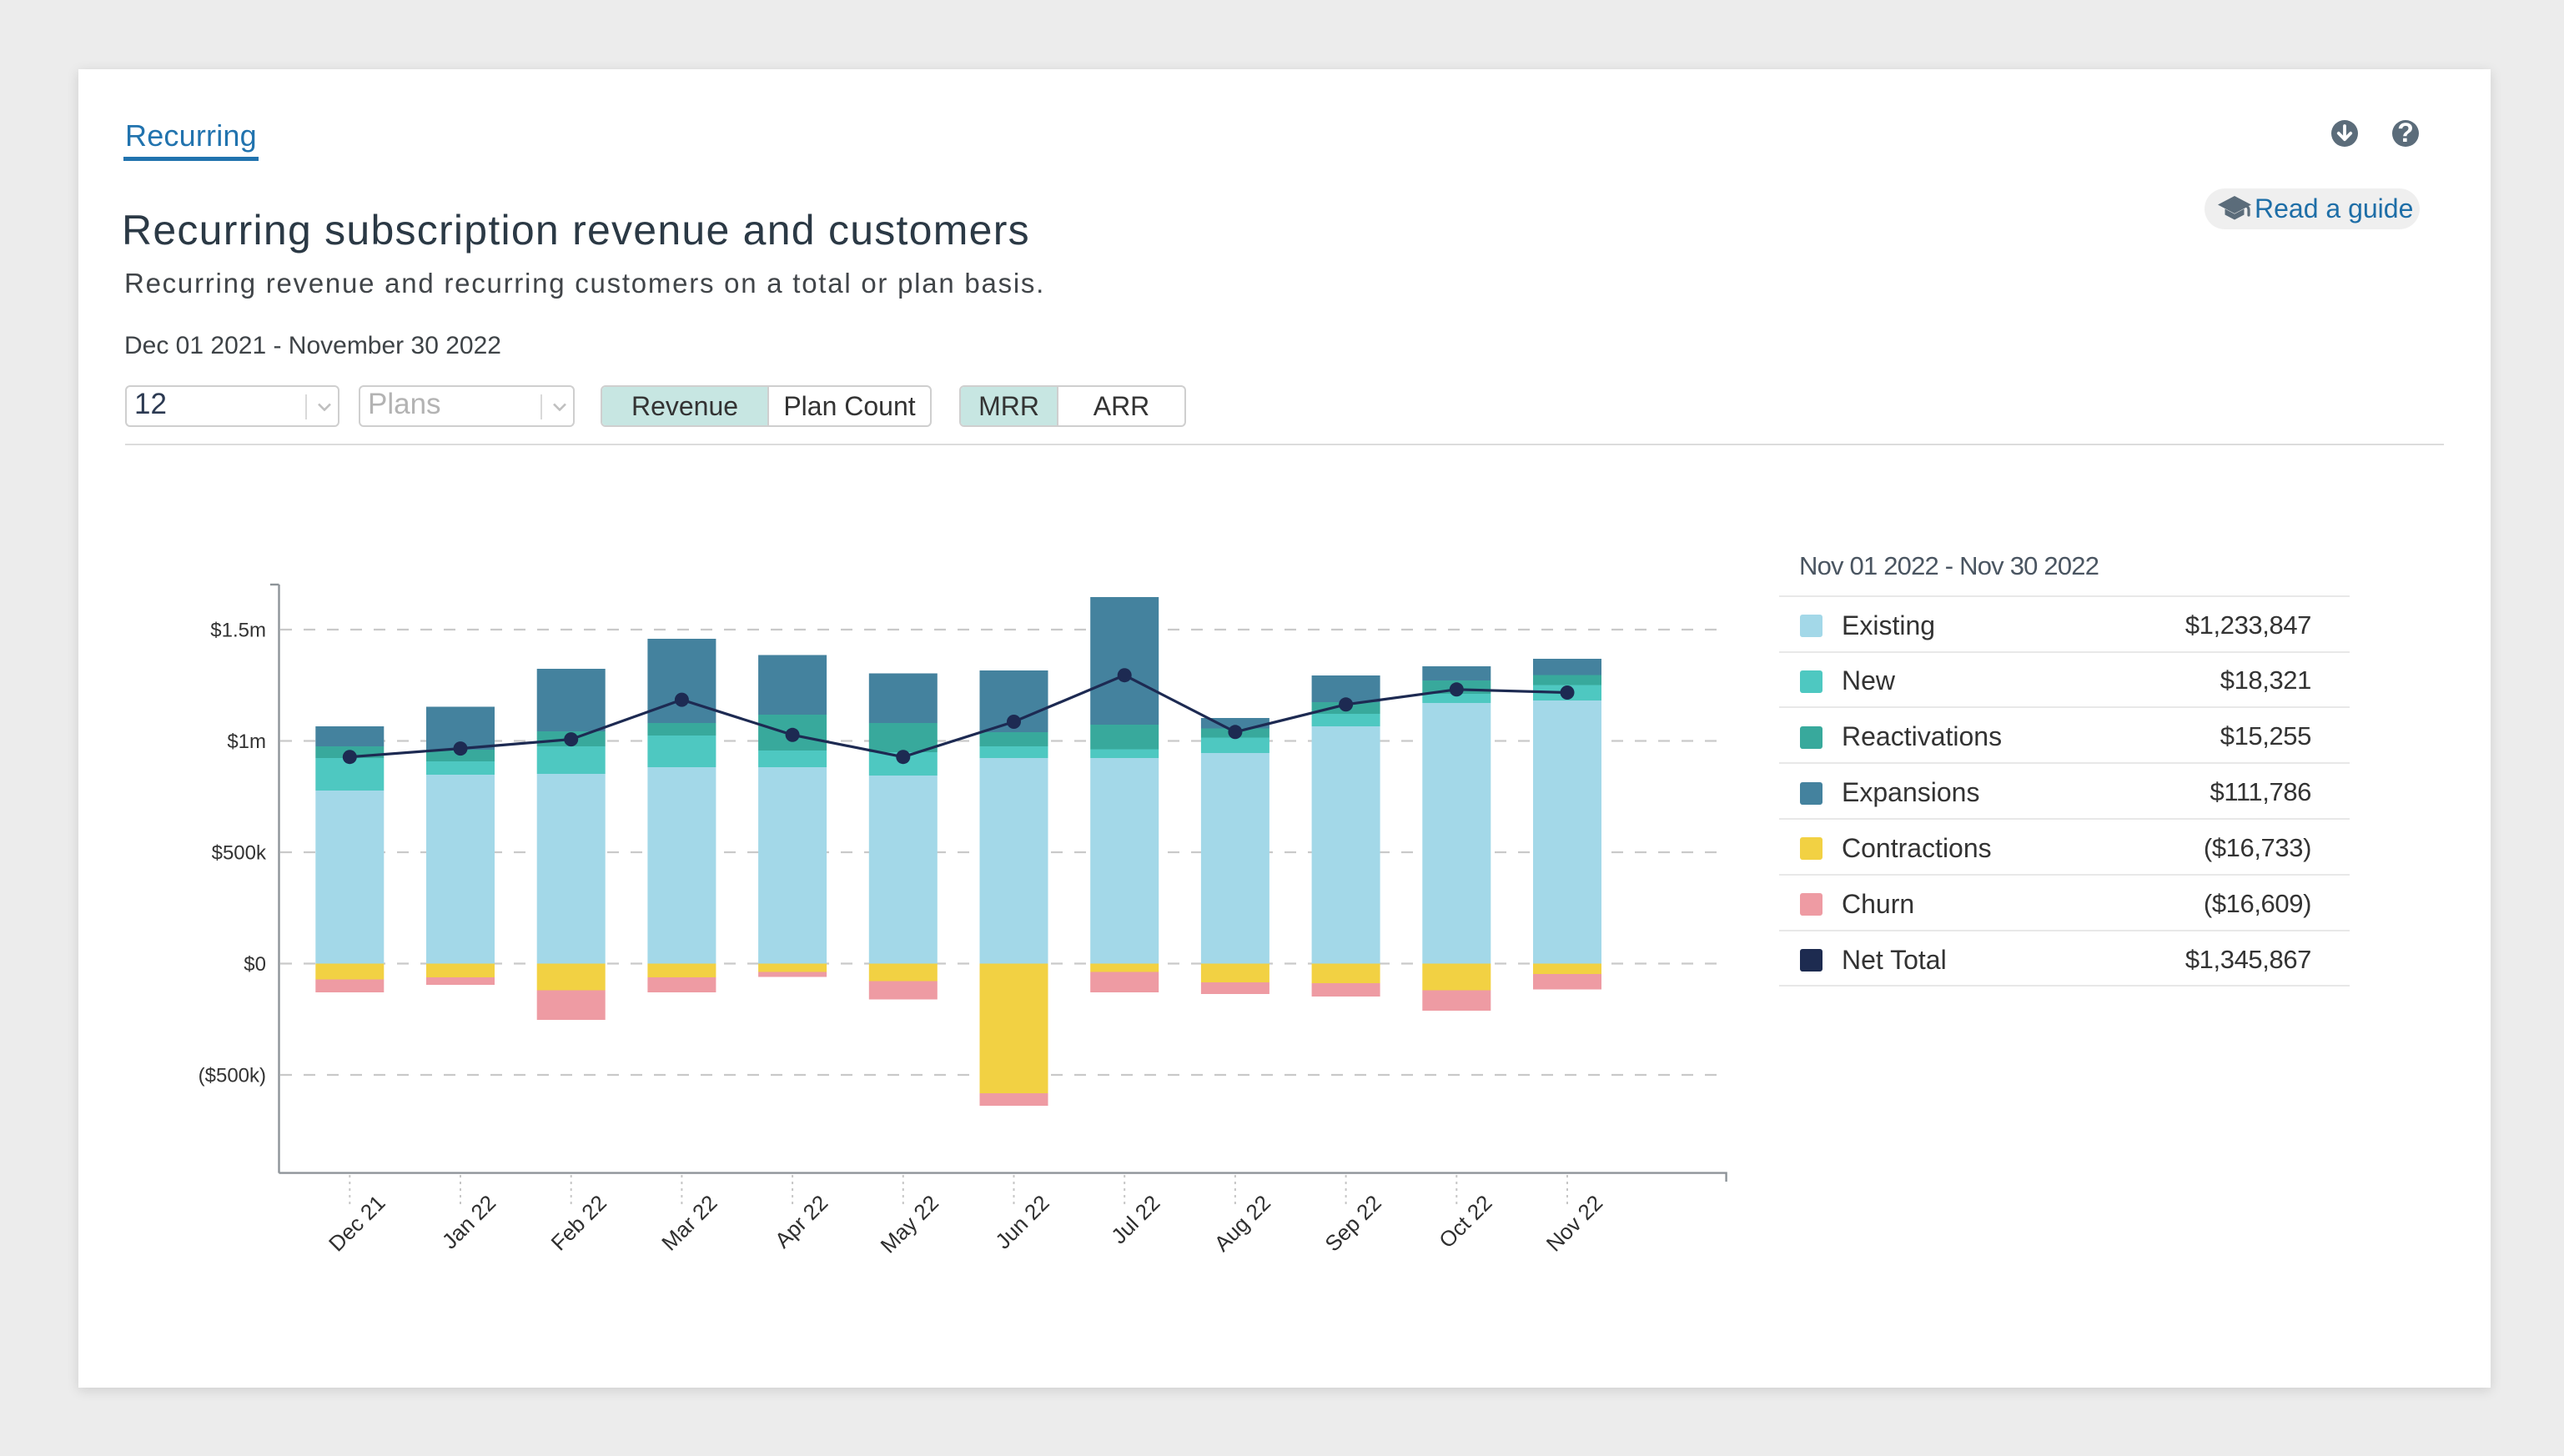 This screenshot has height=1456, width=2564. I want to click on svg-text: Apr 22, so click(801, 1221).